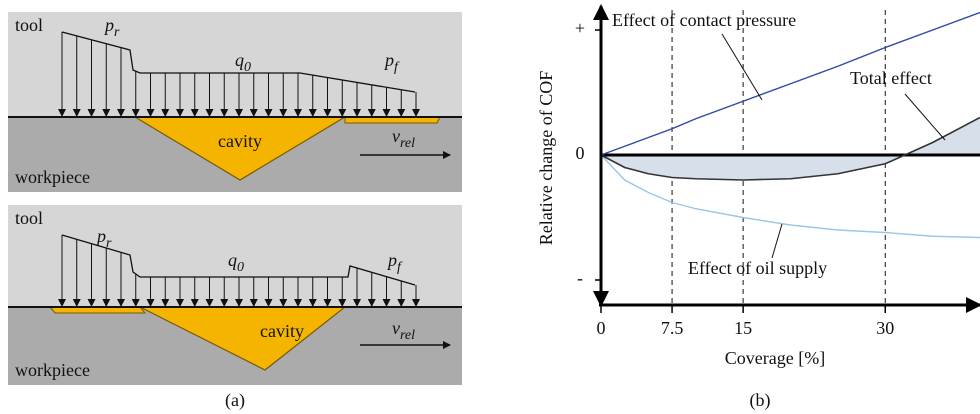  I want to click on series-annotation: Effect of oil supply, so click(757, 268).